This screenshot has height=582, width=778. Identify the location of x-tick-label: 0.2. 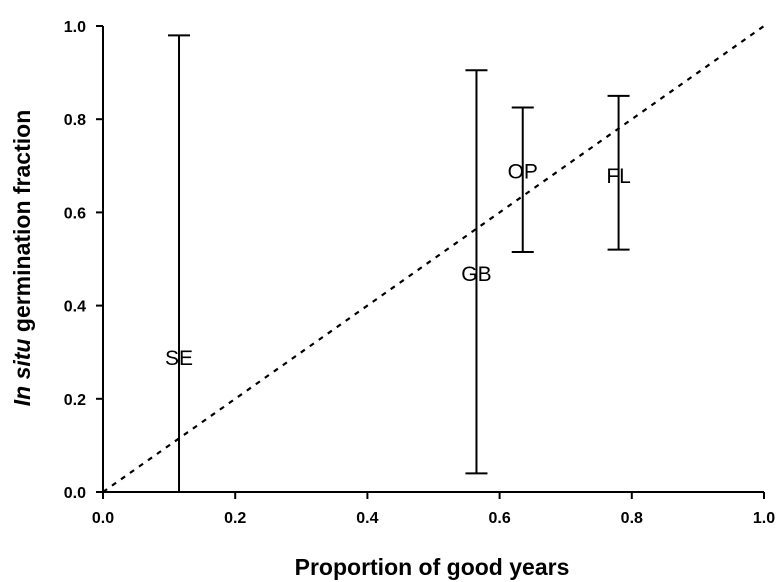
(235, 518).